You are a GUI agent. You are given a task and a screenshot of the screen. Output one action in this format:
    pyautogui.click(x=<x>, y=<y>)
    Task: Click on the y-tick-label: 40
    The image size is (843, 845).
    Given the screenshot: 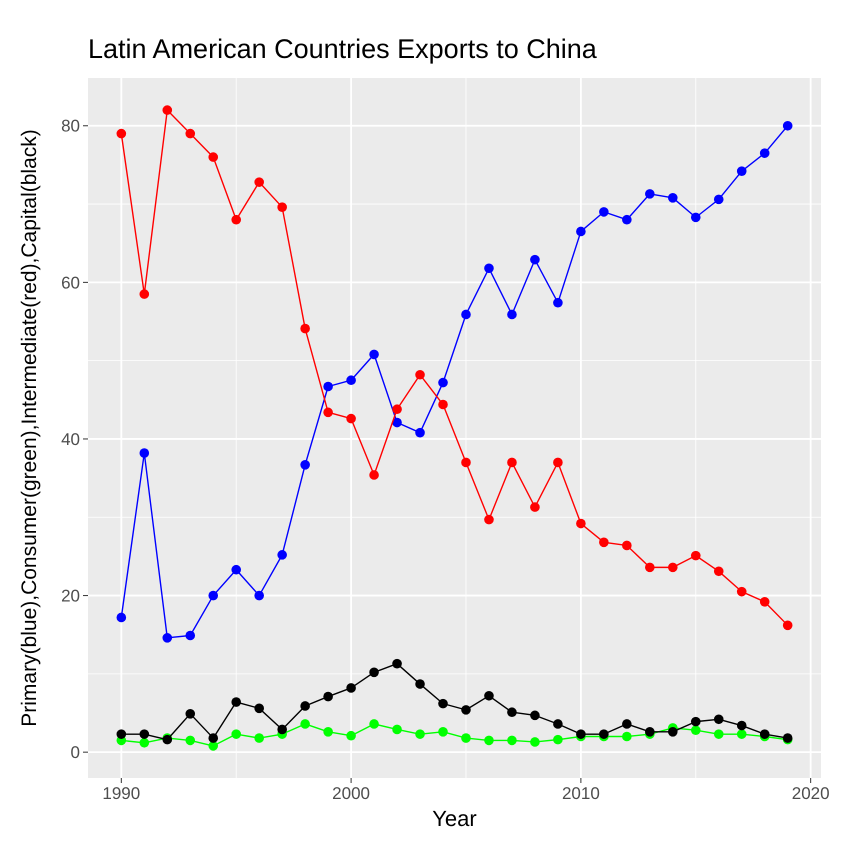 What is the action you would take?
    pyautogui.click(x=70, y=439)
    